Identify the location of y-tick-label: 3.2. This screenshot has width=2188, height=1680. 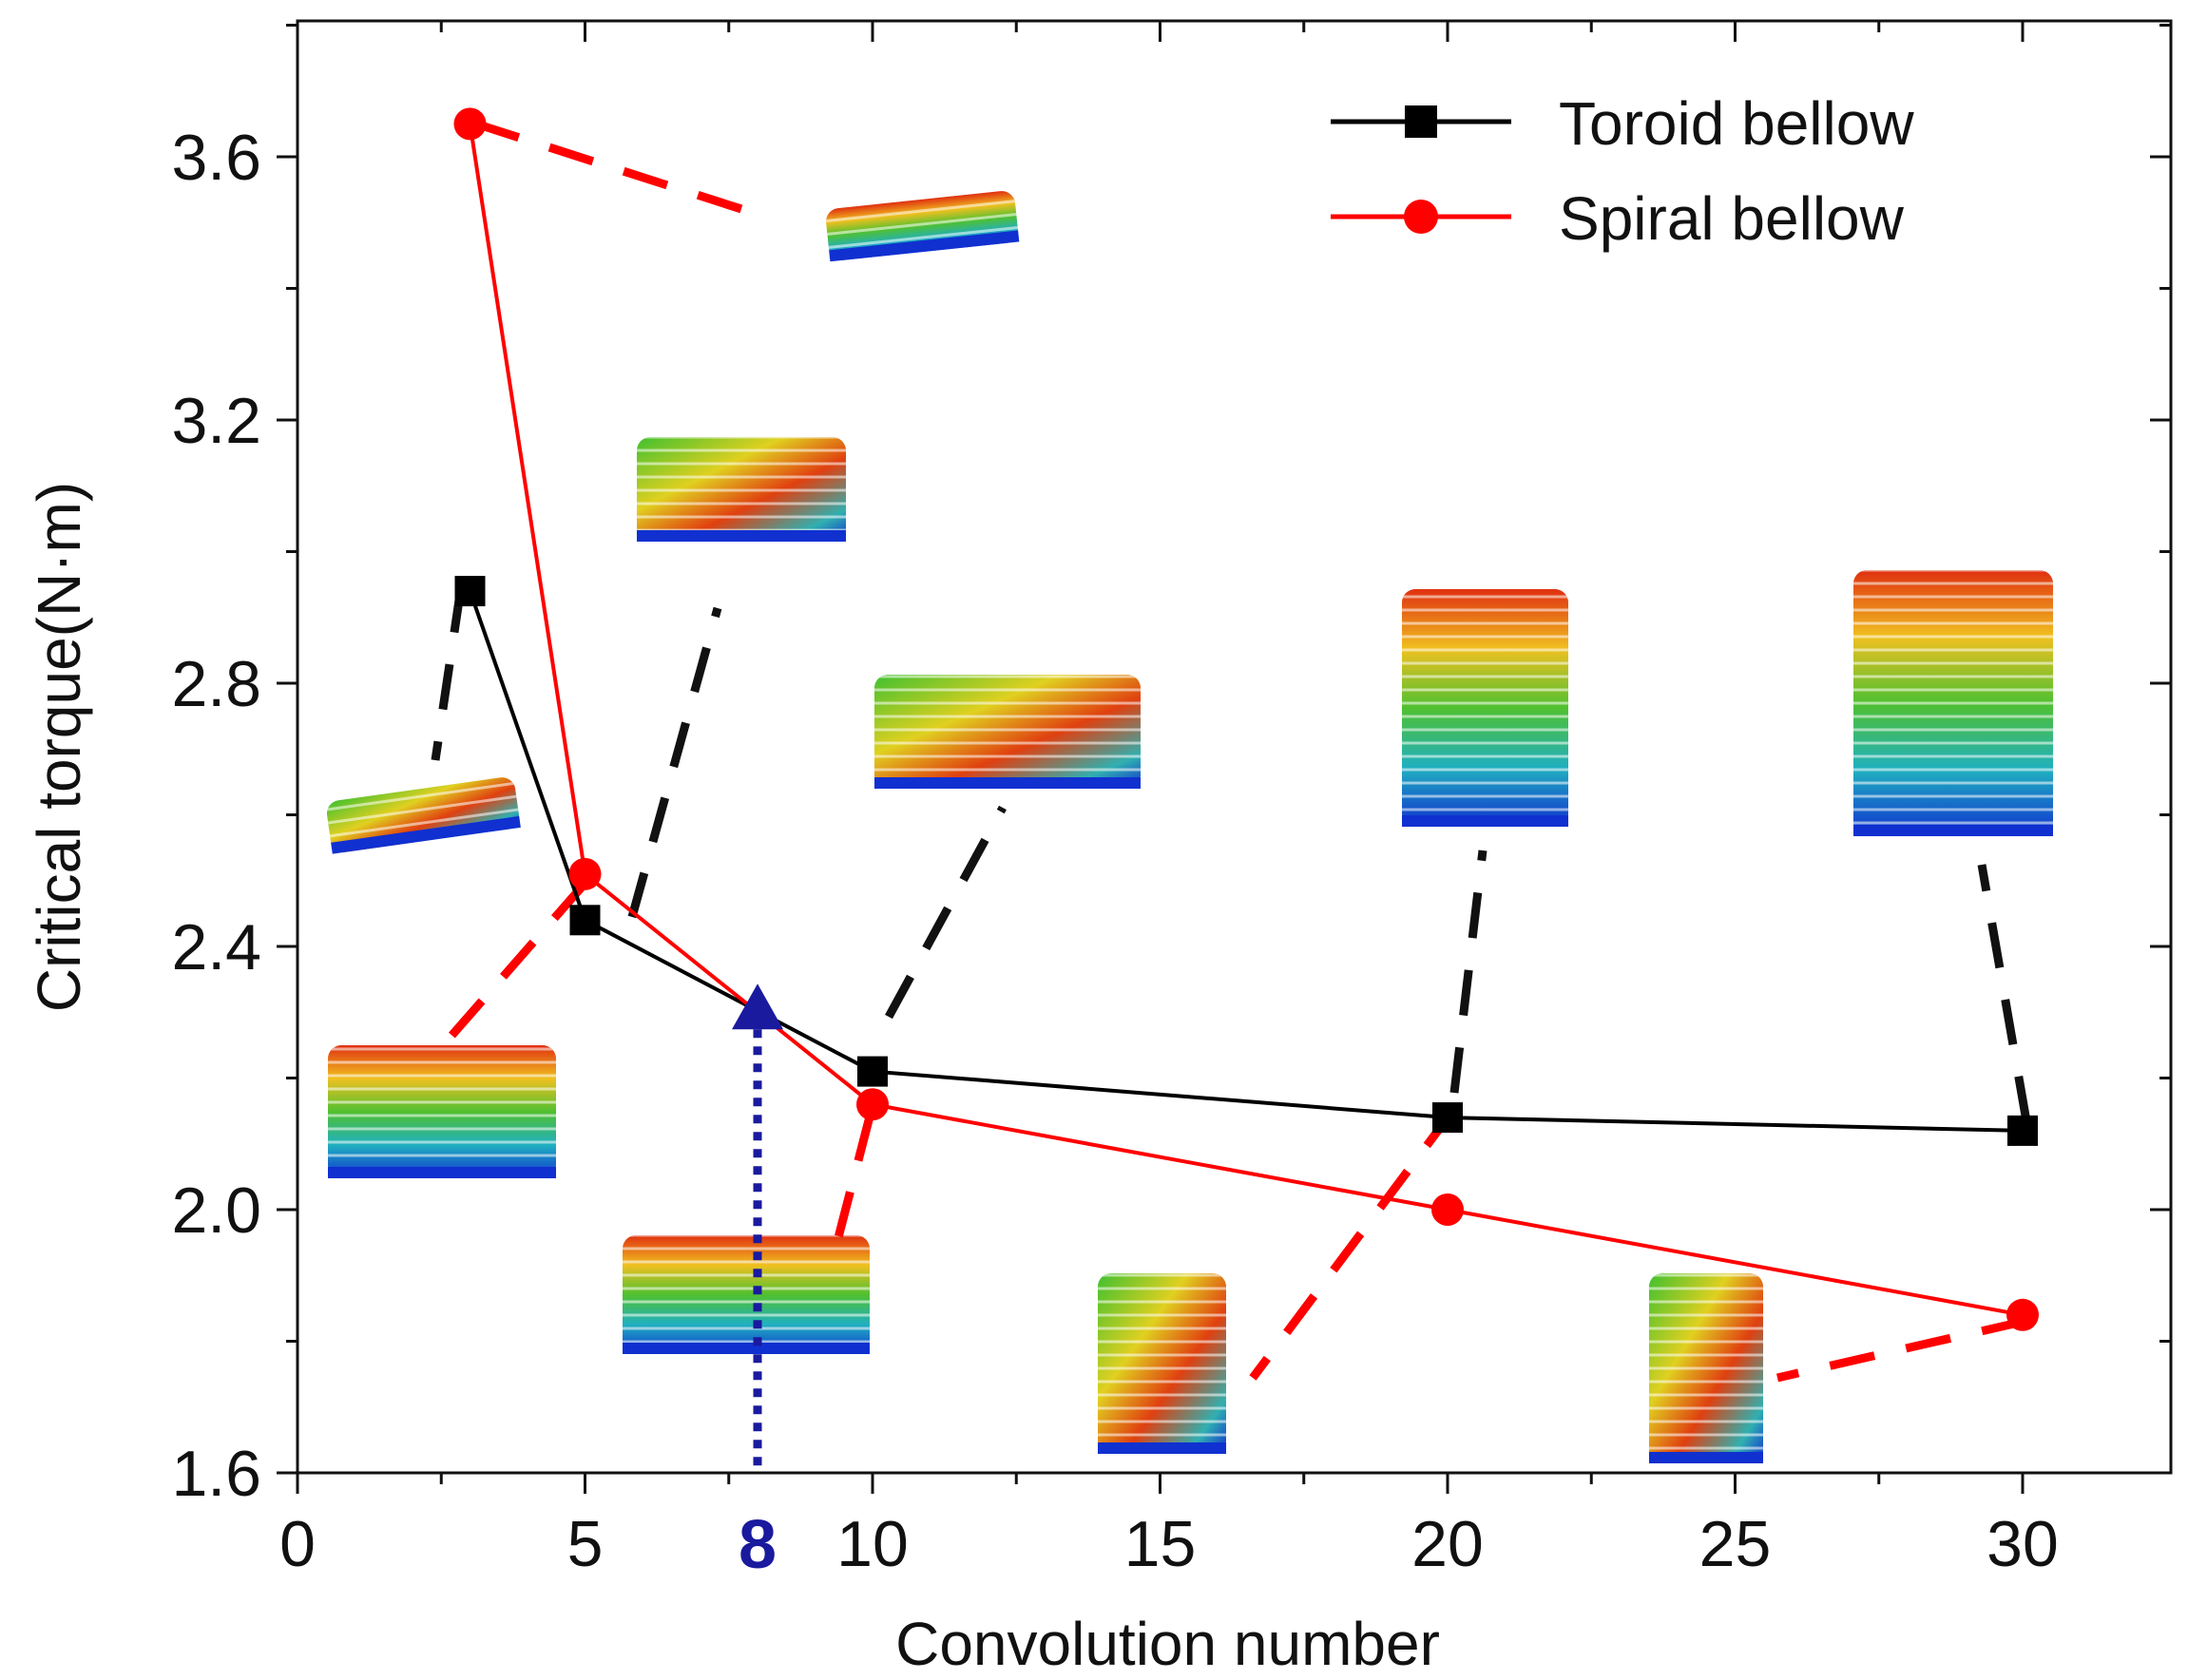
(216, 421).